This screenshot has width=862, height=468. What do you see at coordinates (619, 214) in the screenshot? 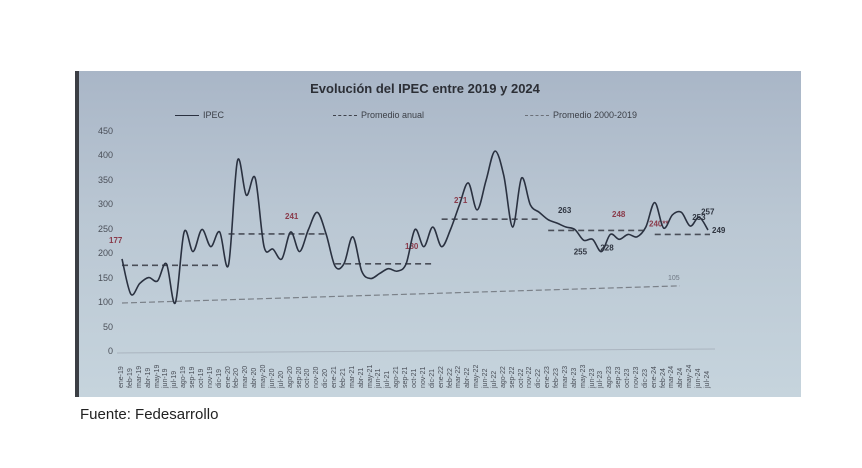
I see `annual-average-label: 248` at bounding box center [619, 214].